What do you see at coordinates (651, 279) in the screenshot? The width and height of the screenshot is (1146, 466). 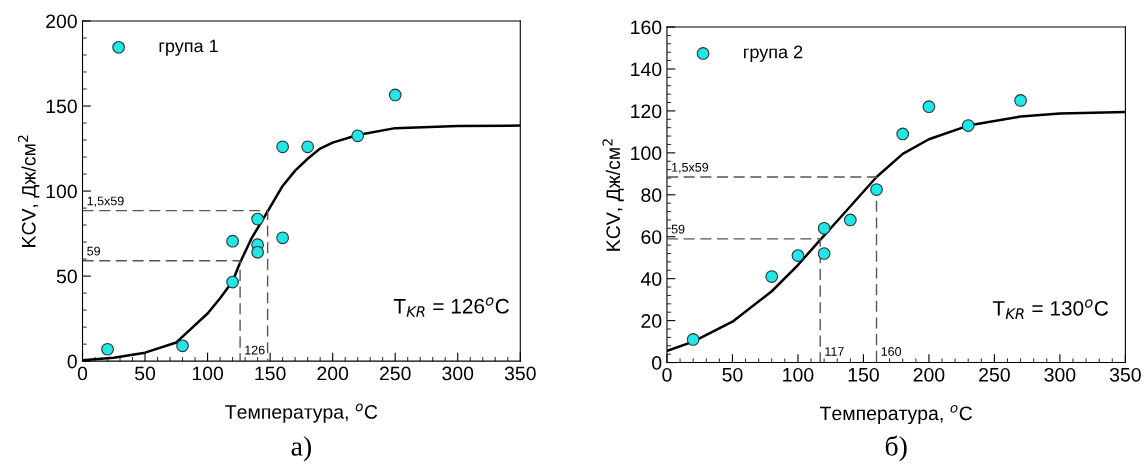 I see `y-tick-label: 40` at bounding box center [651, 279].